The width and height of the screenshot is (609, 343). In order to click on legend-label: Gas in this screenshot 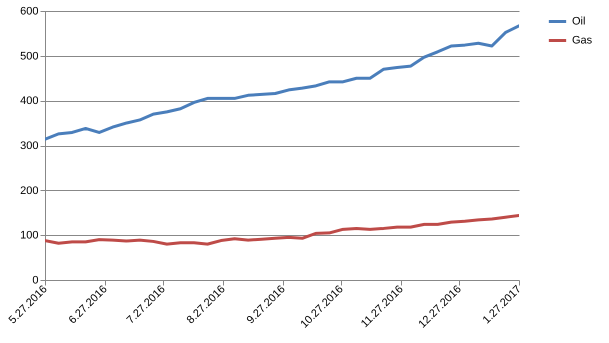, I will do `click(582, 40)`.